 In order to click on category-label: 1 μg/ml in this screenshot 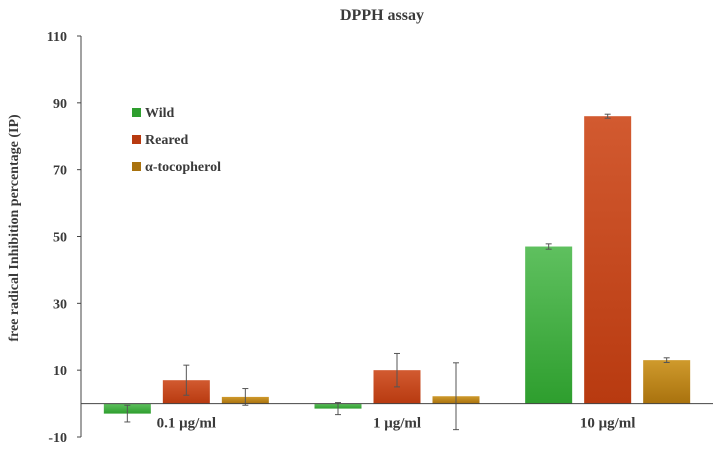, I will do `click(397, 424)`.